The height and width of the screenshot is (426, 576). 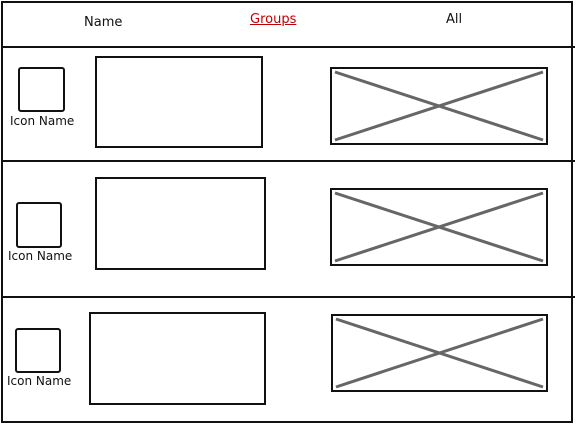 What do you see at coordinates (273, 19) in the screenshot?
I see `tab-groups: Groups` at bounding box center [273, 19].